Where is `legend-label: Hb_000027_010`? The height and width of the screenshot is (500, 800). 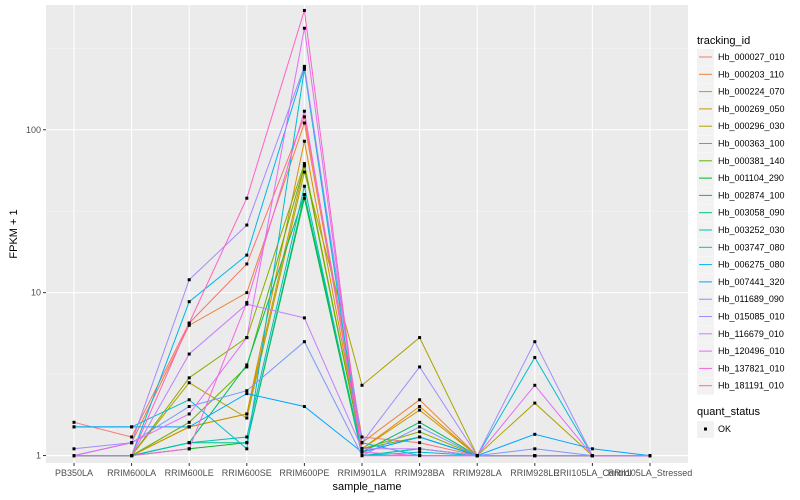 legend-label: Hb_000027_010 is located at coordinates (751, 57).